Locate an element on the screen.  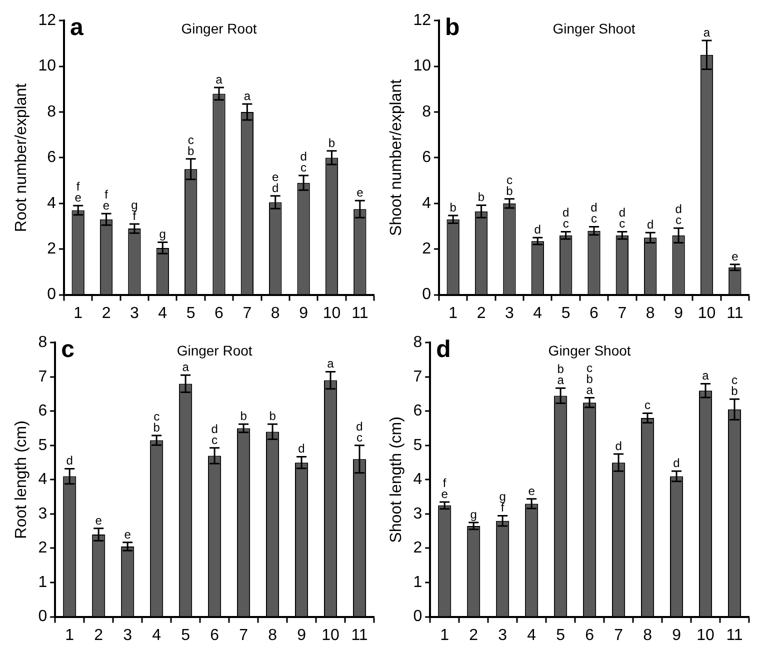
data-label: c is located at coordinates (647, 405).